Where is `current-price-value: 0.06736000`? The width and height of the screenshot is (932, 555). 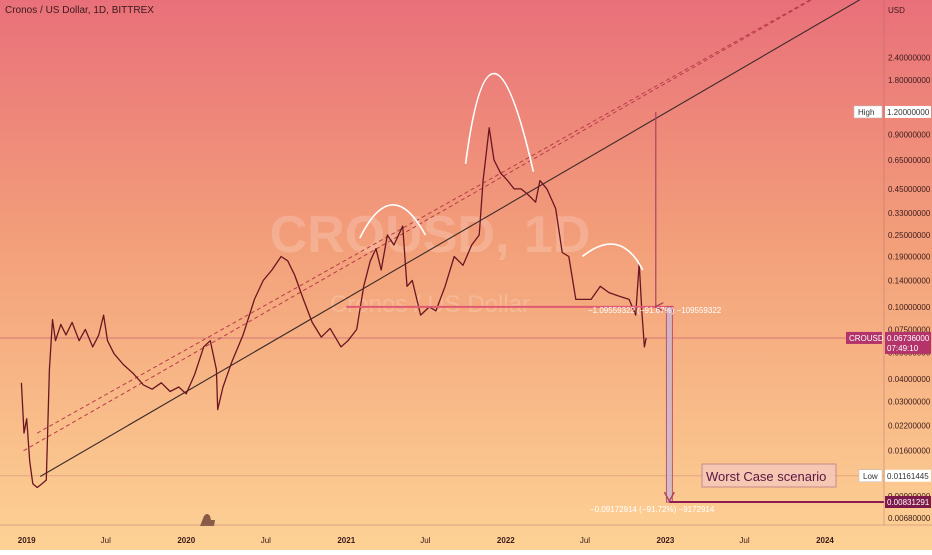 current-price-value: 0.06736000 is located at coordinates (908, 338).